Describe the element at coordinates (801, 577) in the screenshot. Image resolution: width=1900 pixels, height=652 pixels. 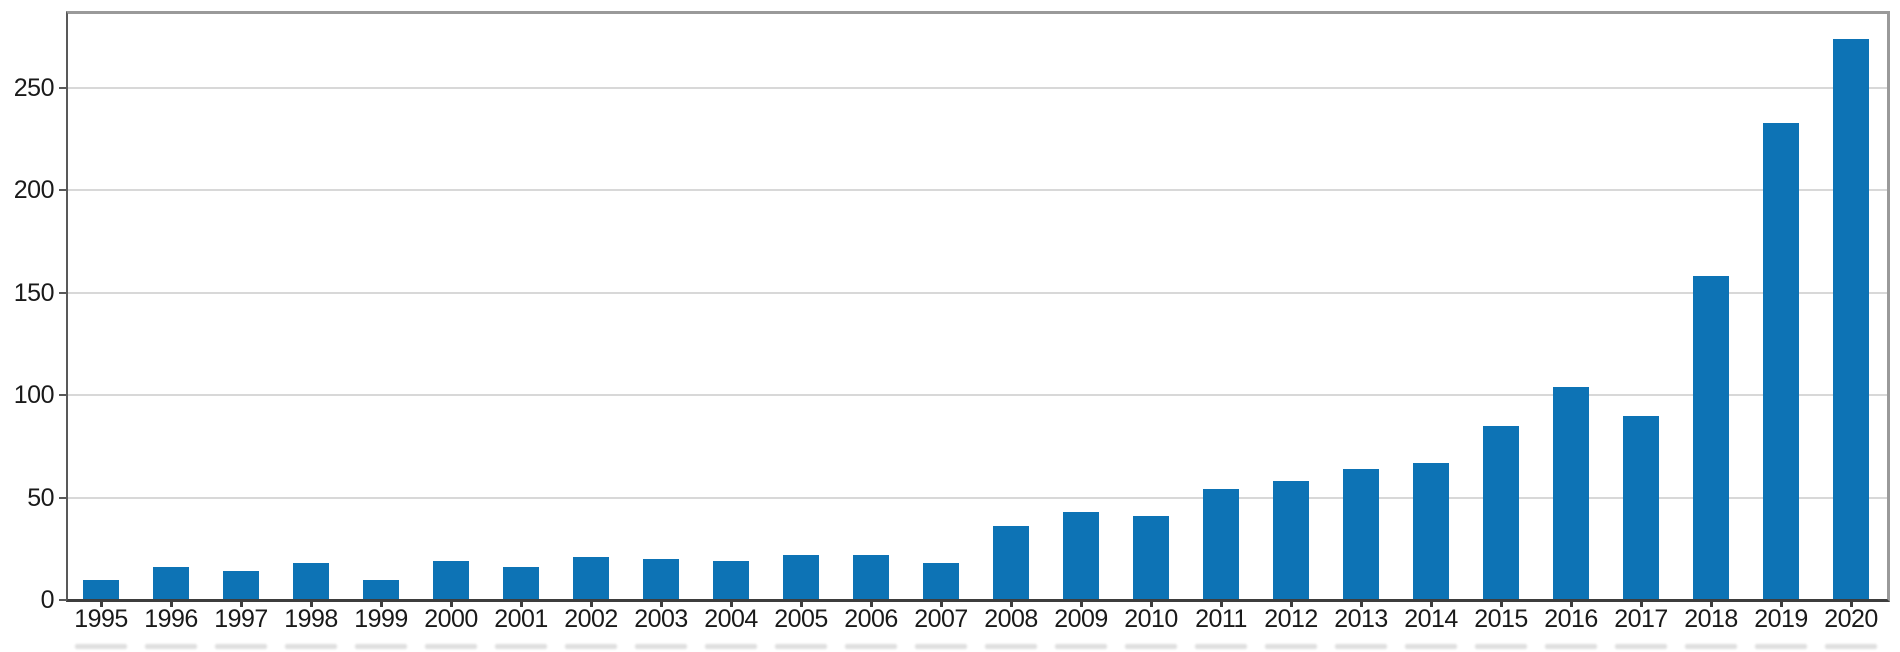
I see `bar-2005` at that location.